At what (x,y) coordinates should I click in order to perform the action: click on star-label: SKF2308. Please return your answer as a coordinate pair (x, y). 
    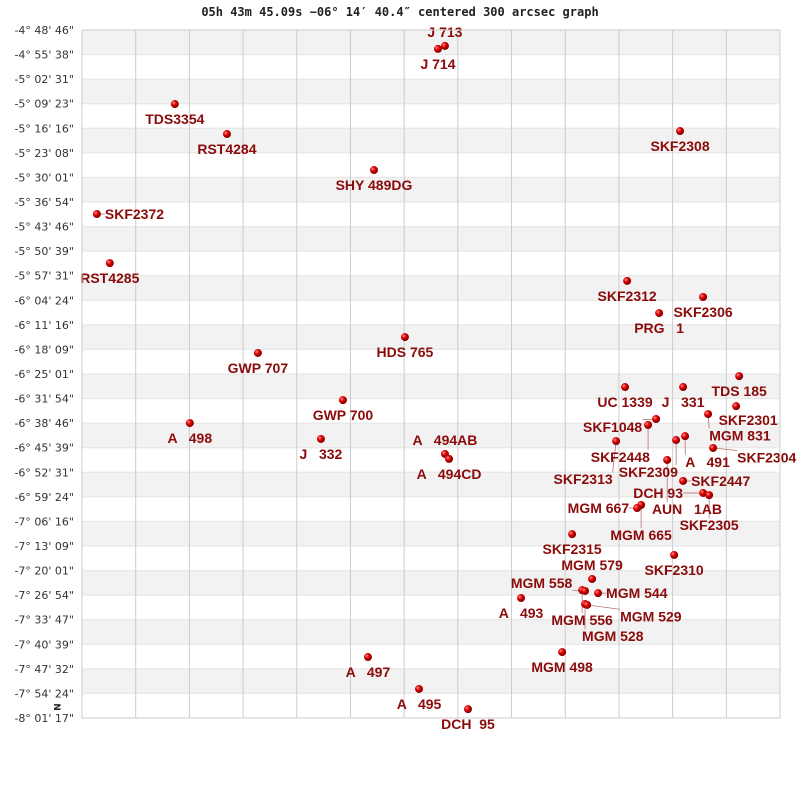
    Looking at the image, I should click on (679, 146).